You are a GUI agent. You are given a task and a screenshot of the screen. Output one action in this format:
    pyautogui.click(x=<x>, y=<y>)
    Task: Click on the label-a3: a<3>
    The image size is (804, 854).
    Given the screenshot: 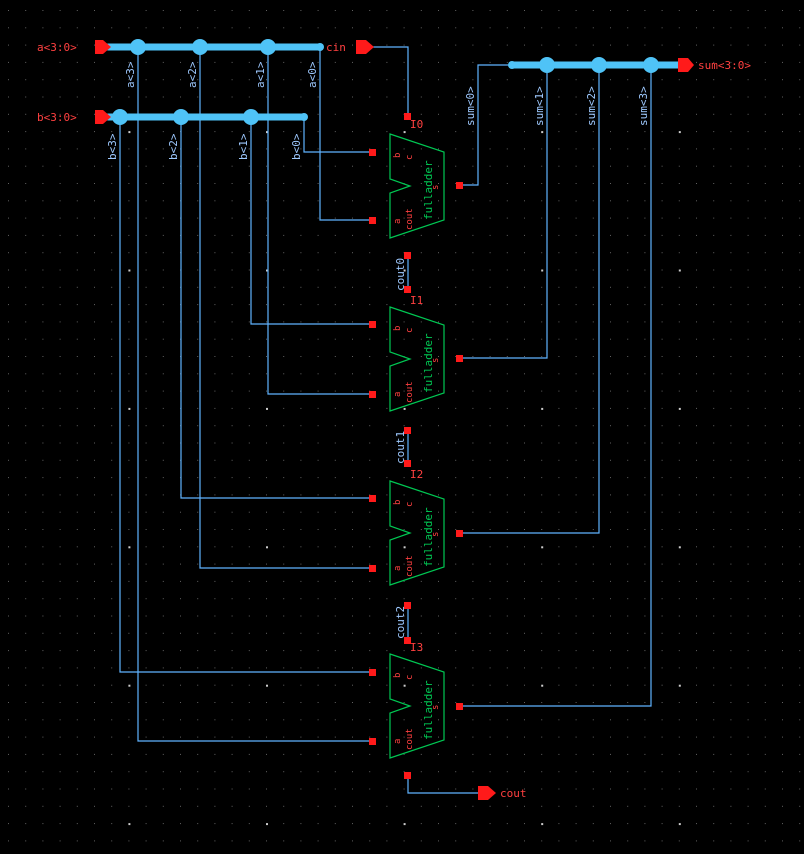 What is the action you would take?
    pyautogui.click(x=130, y=74)
    